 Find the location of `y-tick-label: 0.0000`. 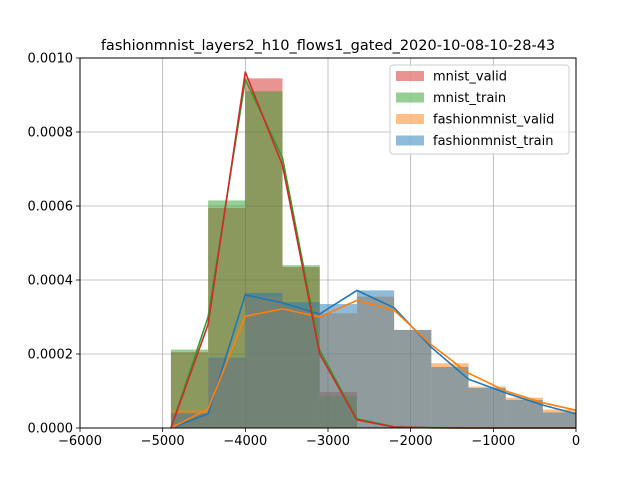

y-tick-label: 0.0000 is located at coordinates (51, 429).